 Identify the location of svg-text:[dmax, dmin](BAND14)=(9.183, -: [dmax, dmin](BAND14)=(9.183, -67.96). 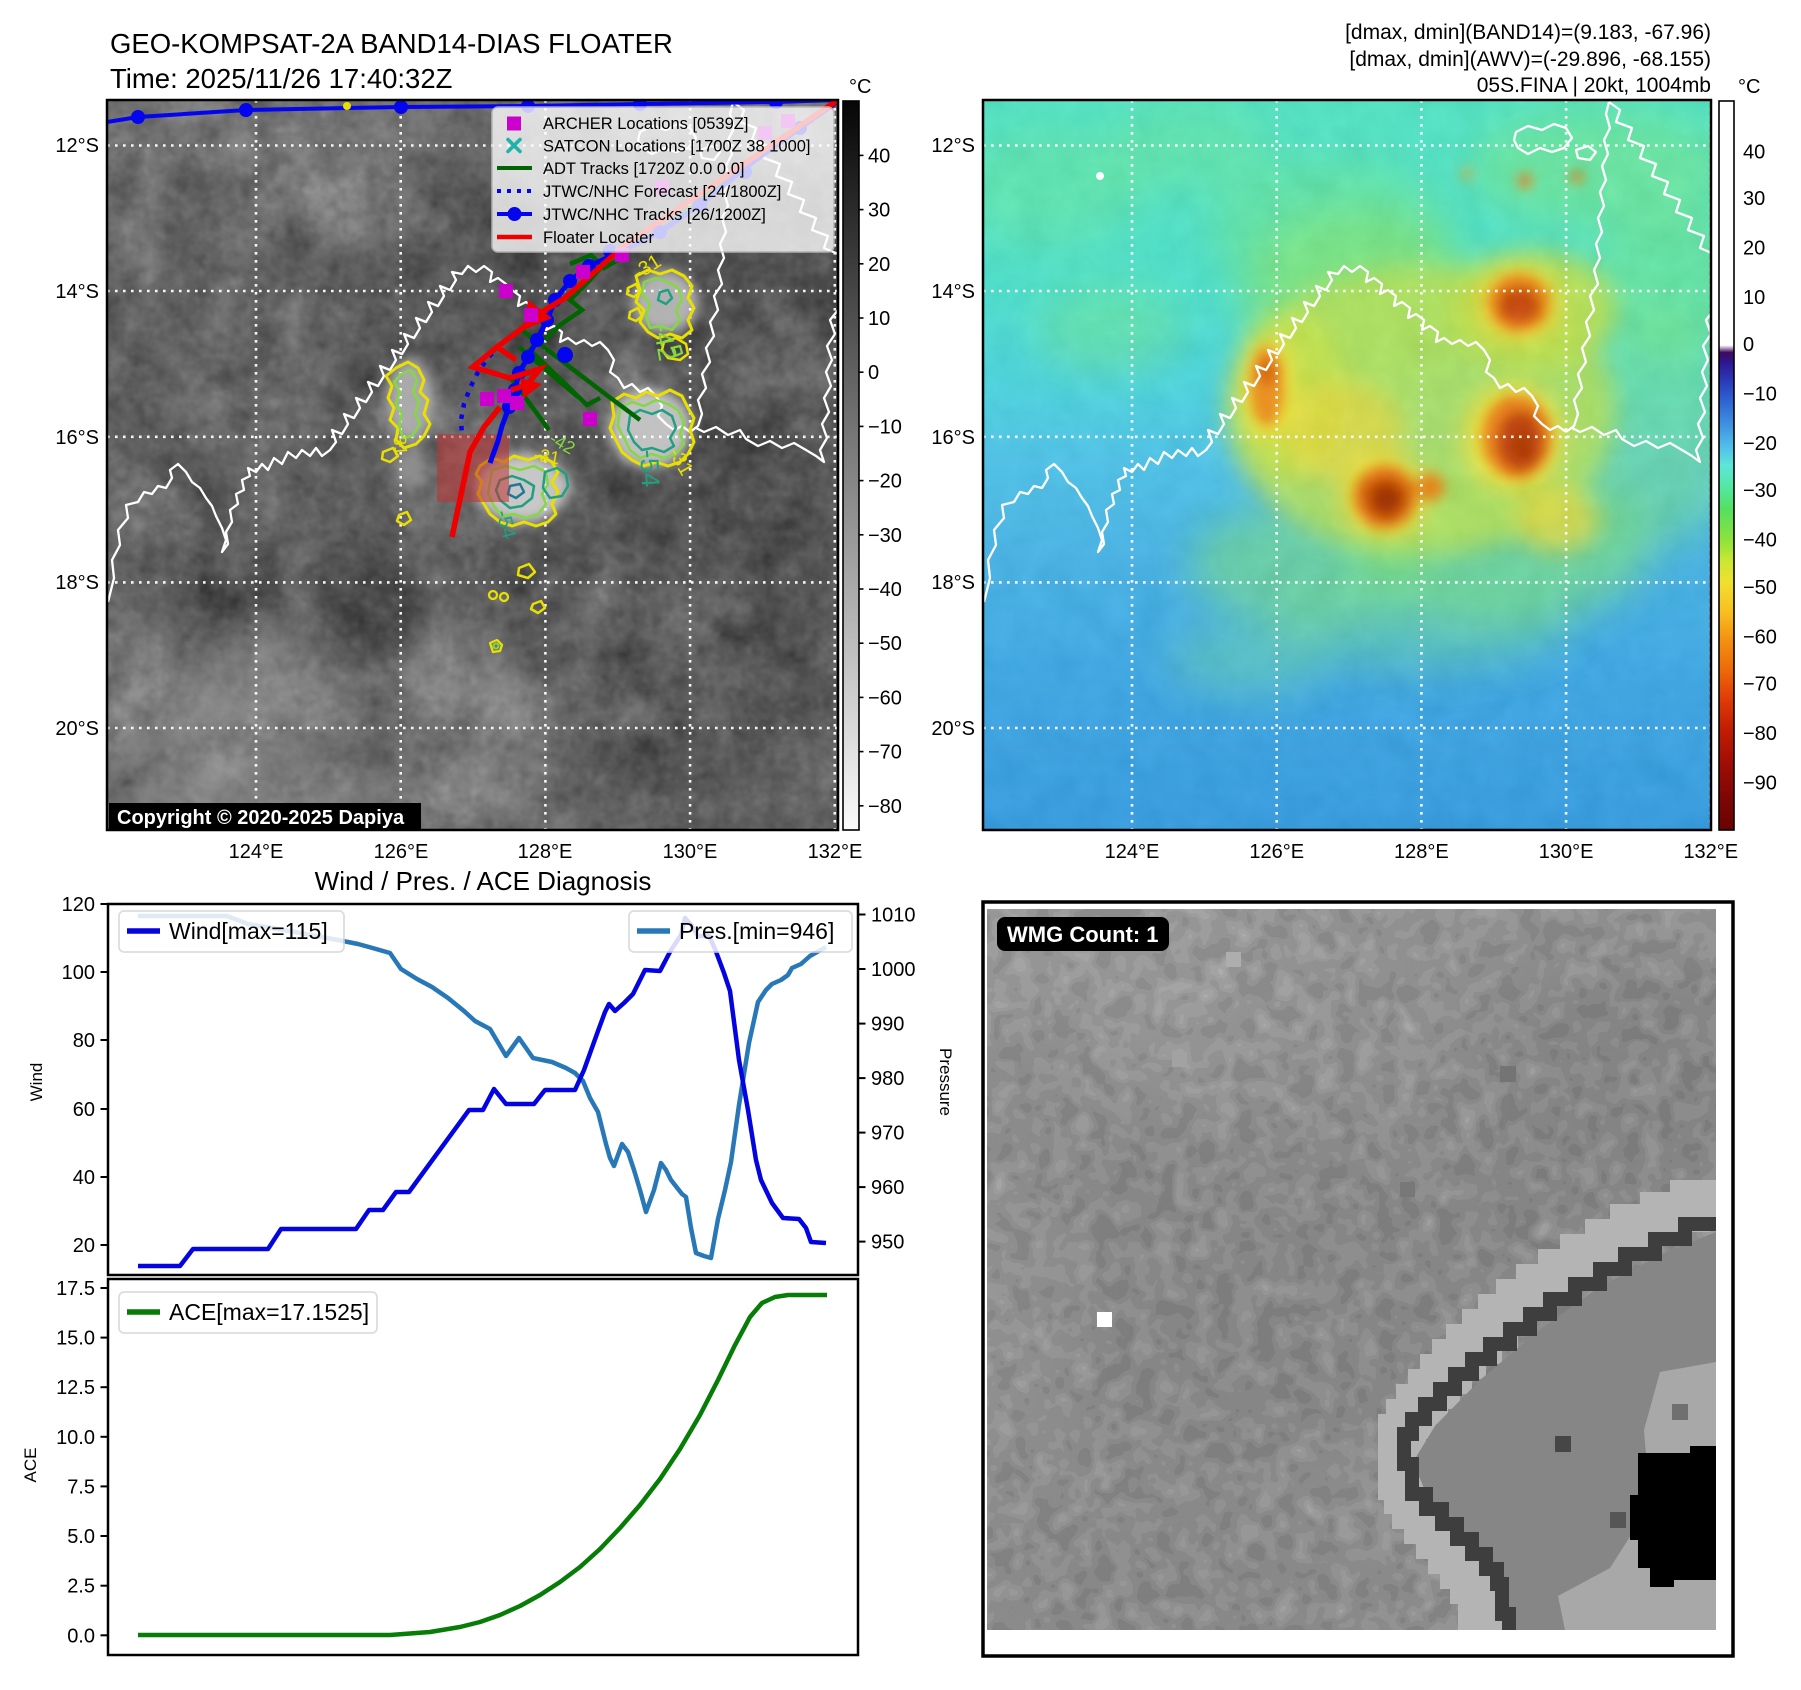
(1528, 32).